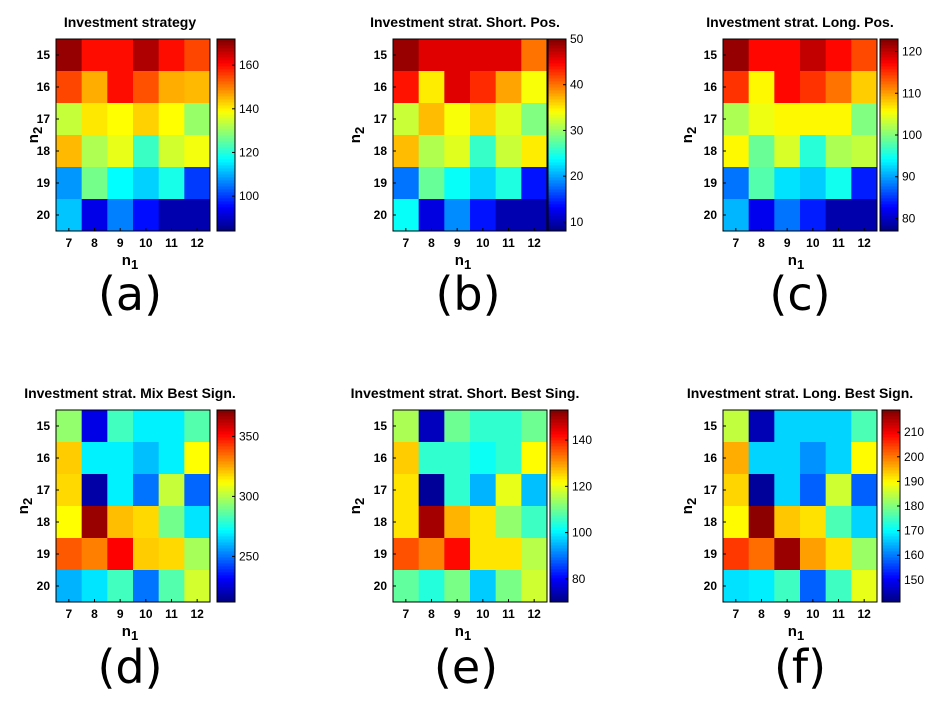 The image size is (932, 708). What do you see at coordinates (914, 481) in the screenshot?
I see `colorbar-tick-label: 190` at bounding box center [914, 481].